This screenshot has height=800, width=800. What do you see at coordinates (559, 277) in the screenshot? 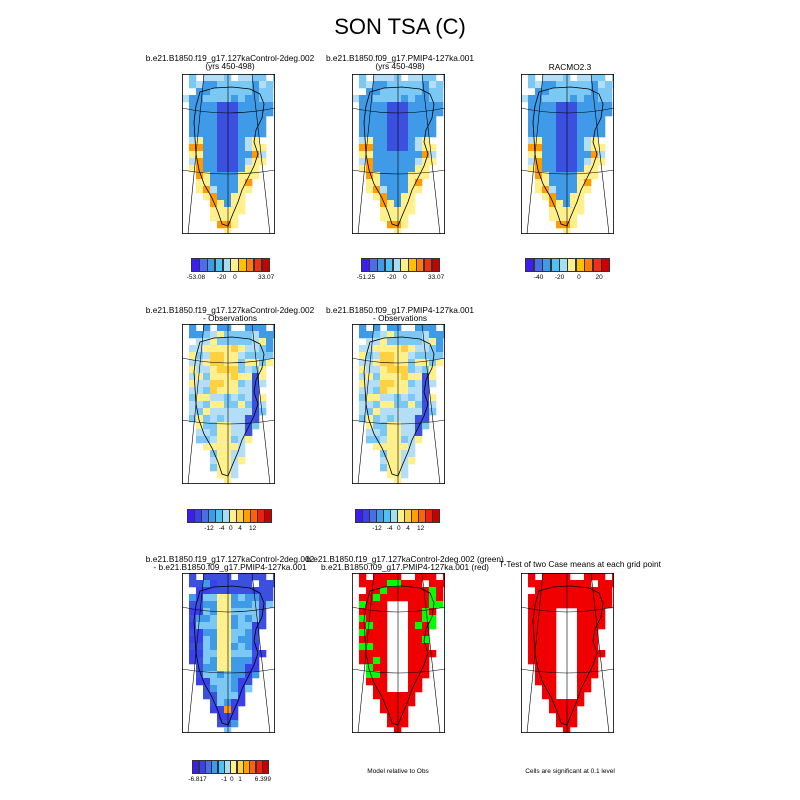
I see `colorbar-tick-label: -20` at bounding box center [559, 277].